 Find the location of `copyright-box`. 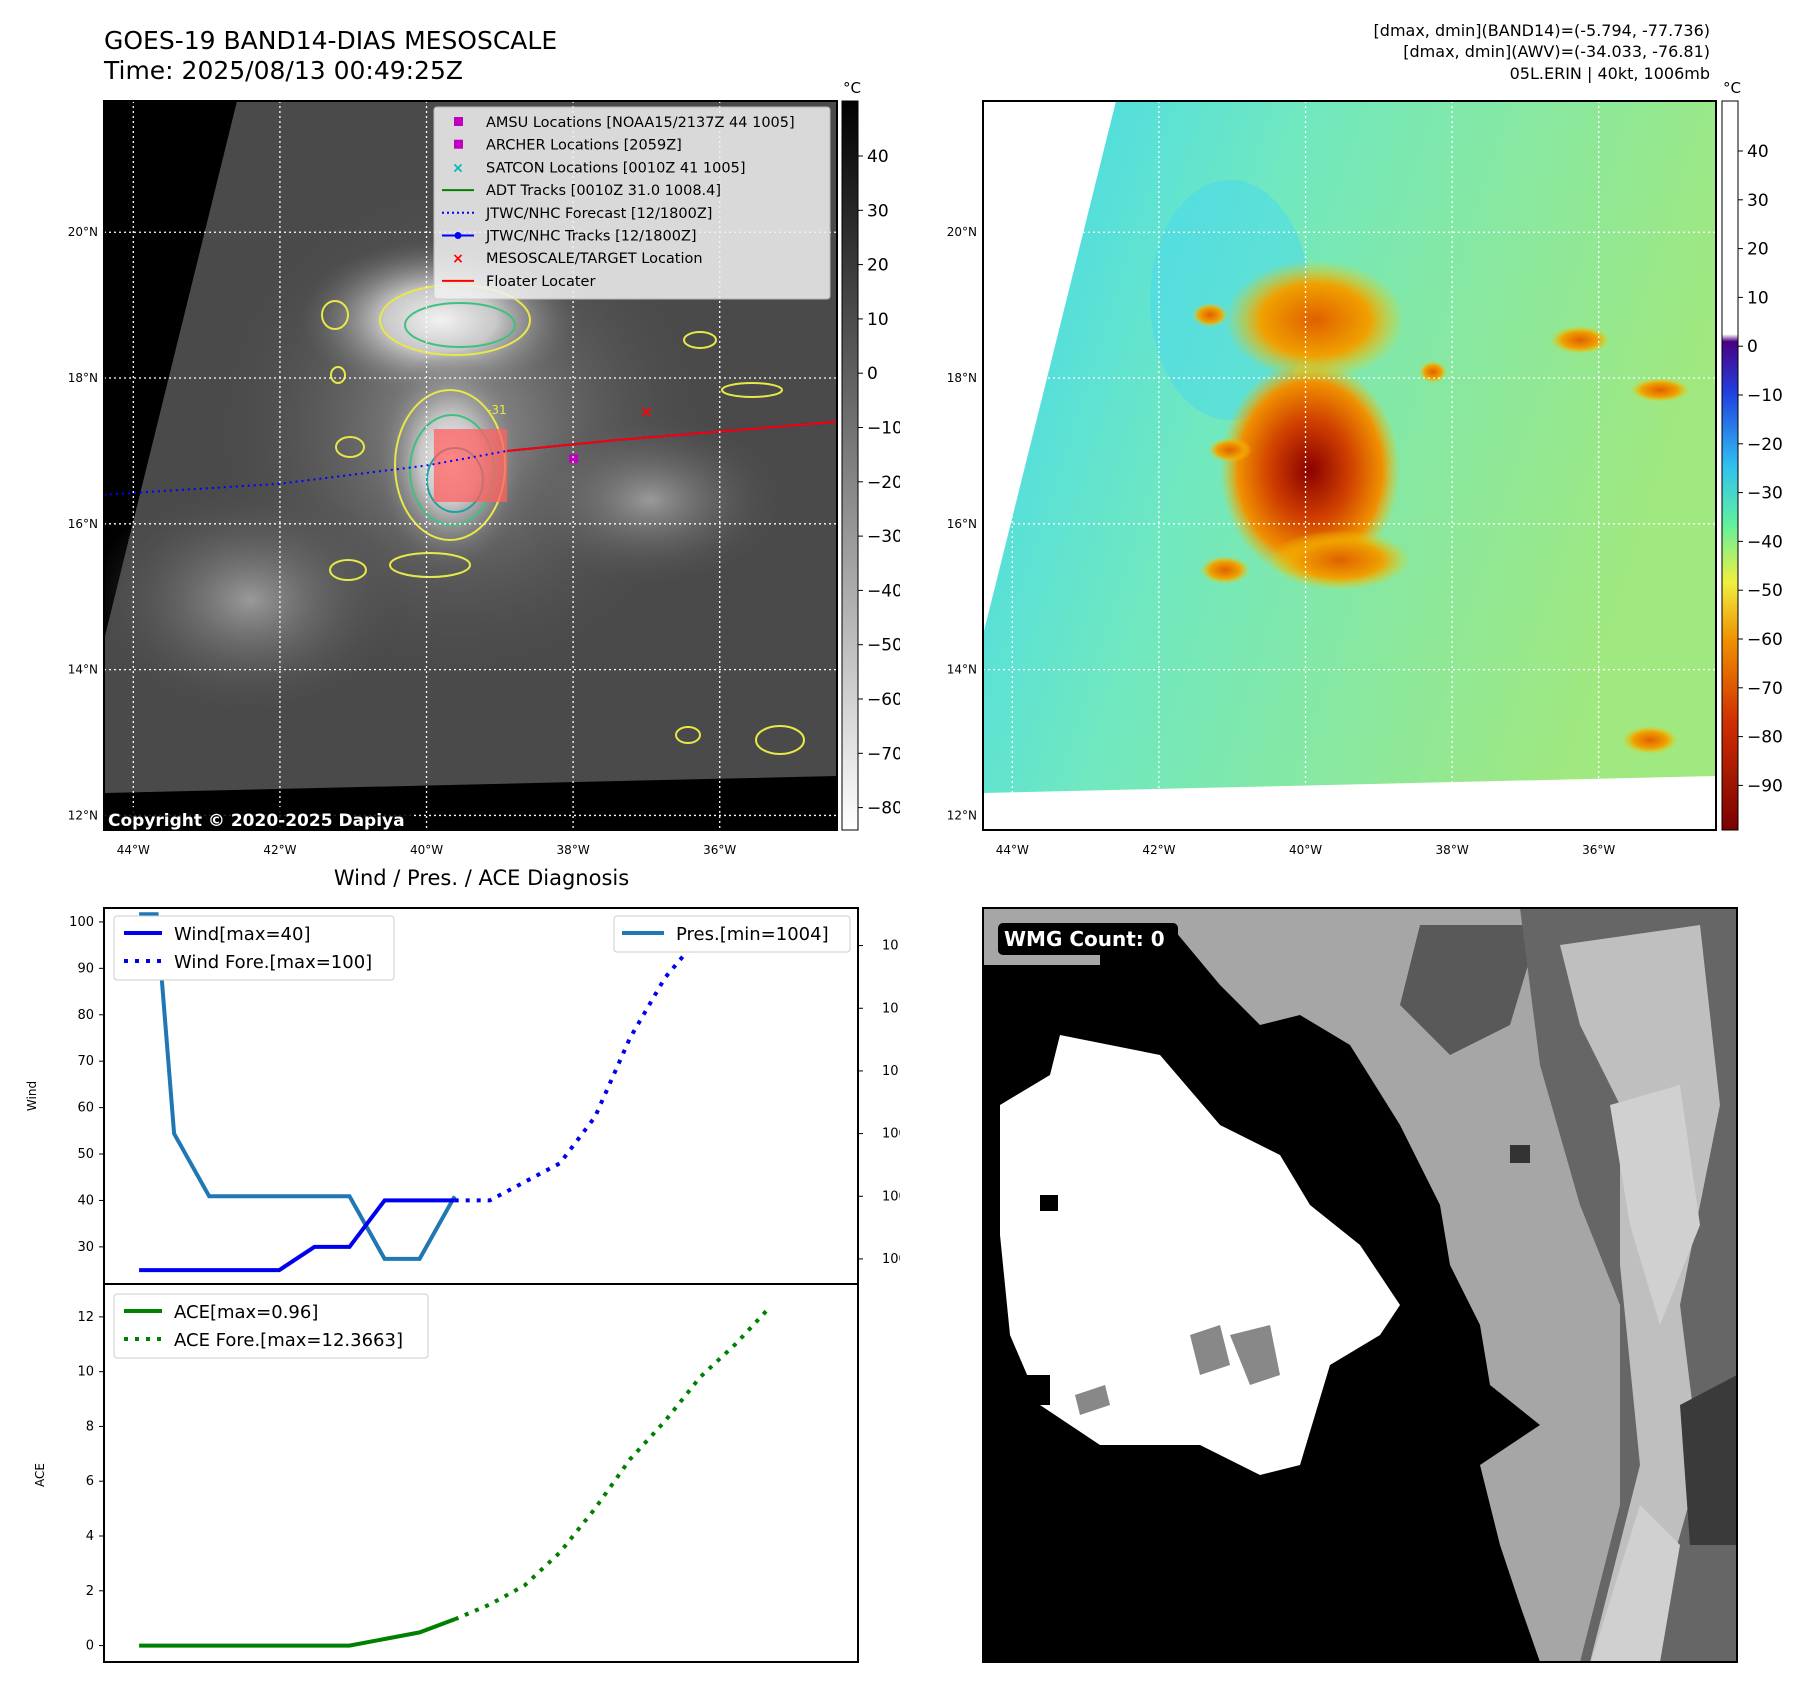

copyright-box is located at coordinates (259, 819).